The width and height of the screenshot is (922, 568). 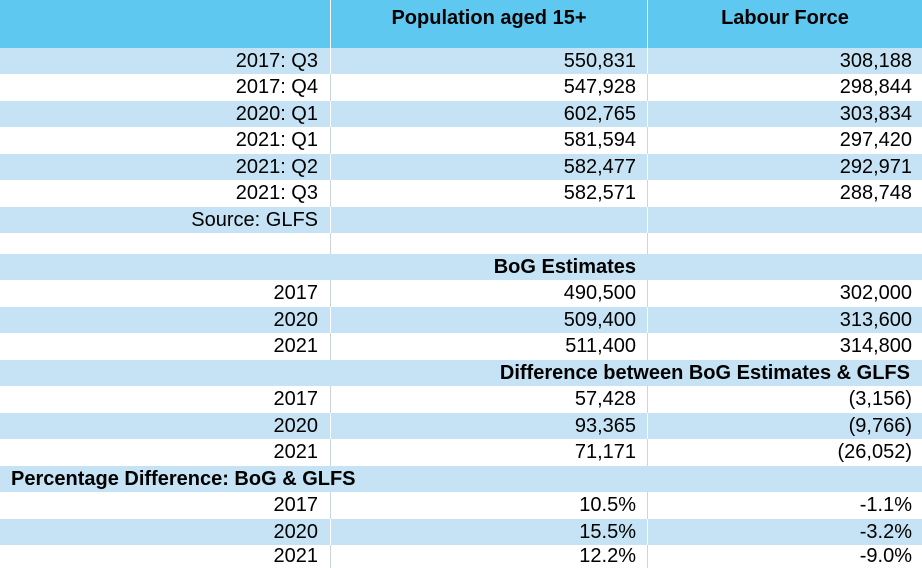 I want to click on population-value: 582,477, so click(x=599, y=167).